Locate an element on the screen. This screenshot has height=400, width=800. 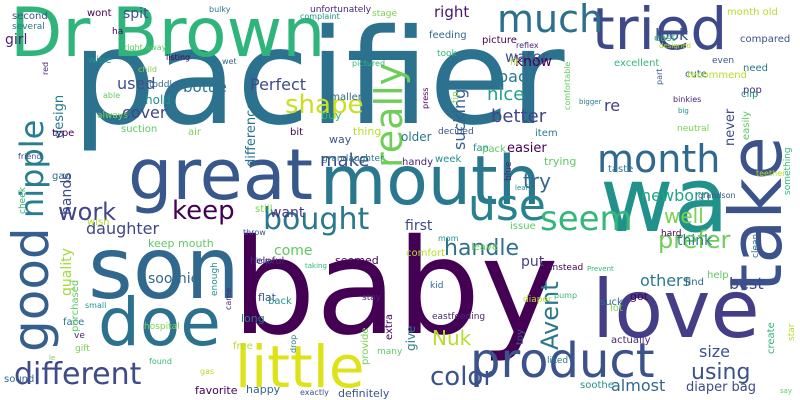
cloud-word-water: water is located at coordinates (526, 57).